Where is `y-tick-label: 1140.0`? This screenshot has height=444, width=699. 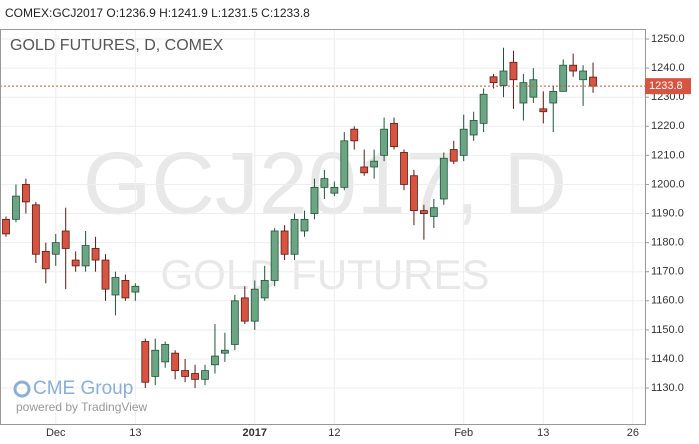
y-tick-label: 1140.0 is located at coordinates (667, 359).